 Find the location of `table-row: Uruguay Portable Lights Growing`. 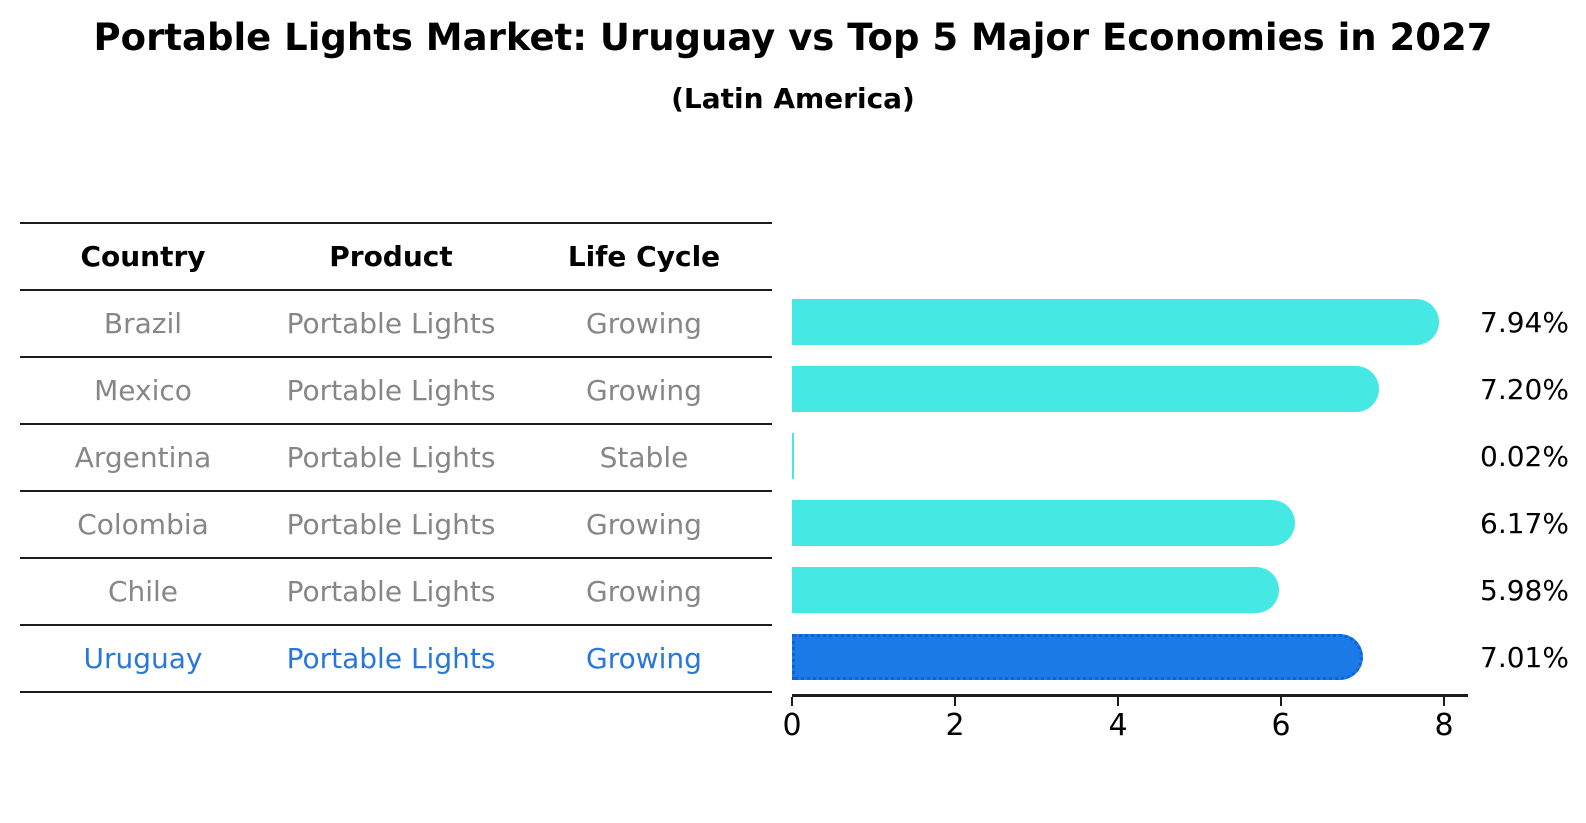

table-row: Uruguay Portable Lights Growing is located at coordinates (396, 659).